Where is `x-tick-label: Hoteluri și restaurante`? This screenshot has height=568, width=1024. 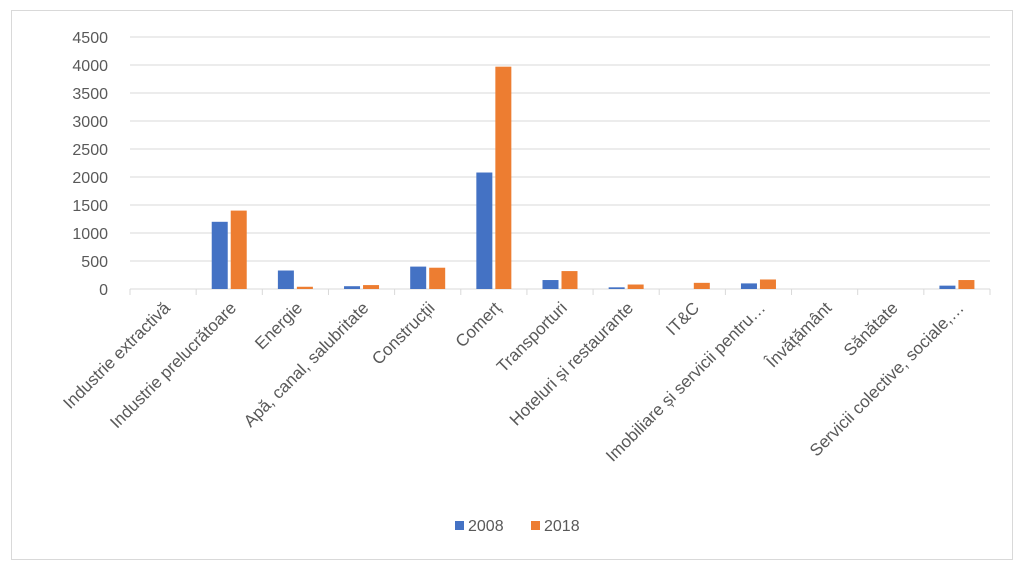 x-tick-label: Hoteluri și restaurante is located at coordinates (571, 363).